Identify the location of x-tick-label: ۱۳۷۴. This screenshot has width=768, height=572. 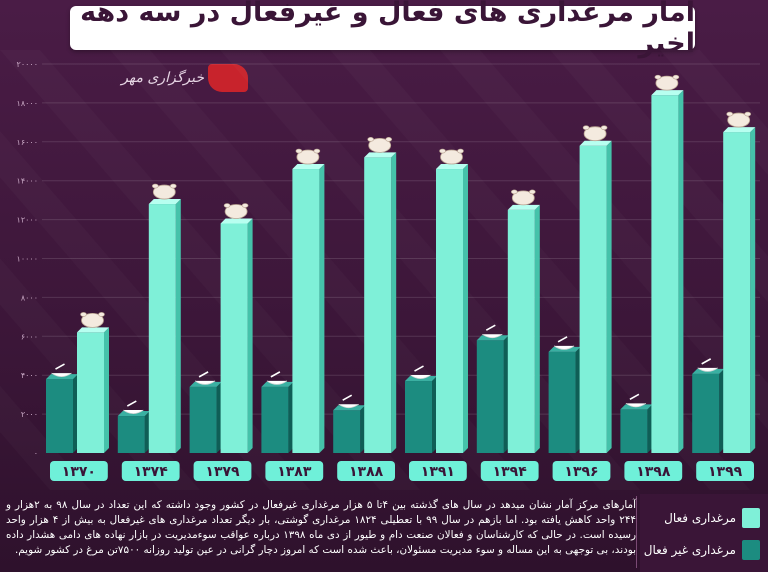
(151, 472).